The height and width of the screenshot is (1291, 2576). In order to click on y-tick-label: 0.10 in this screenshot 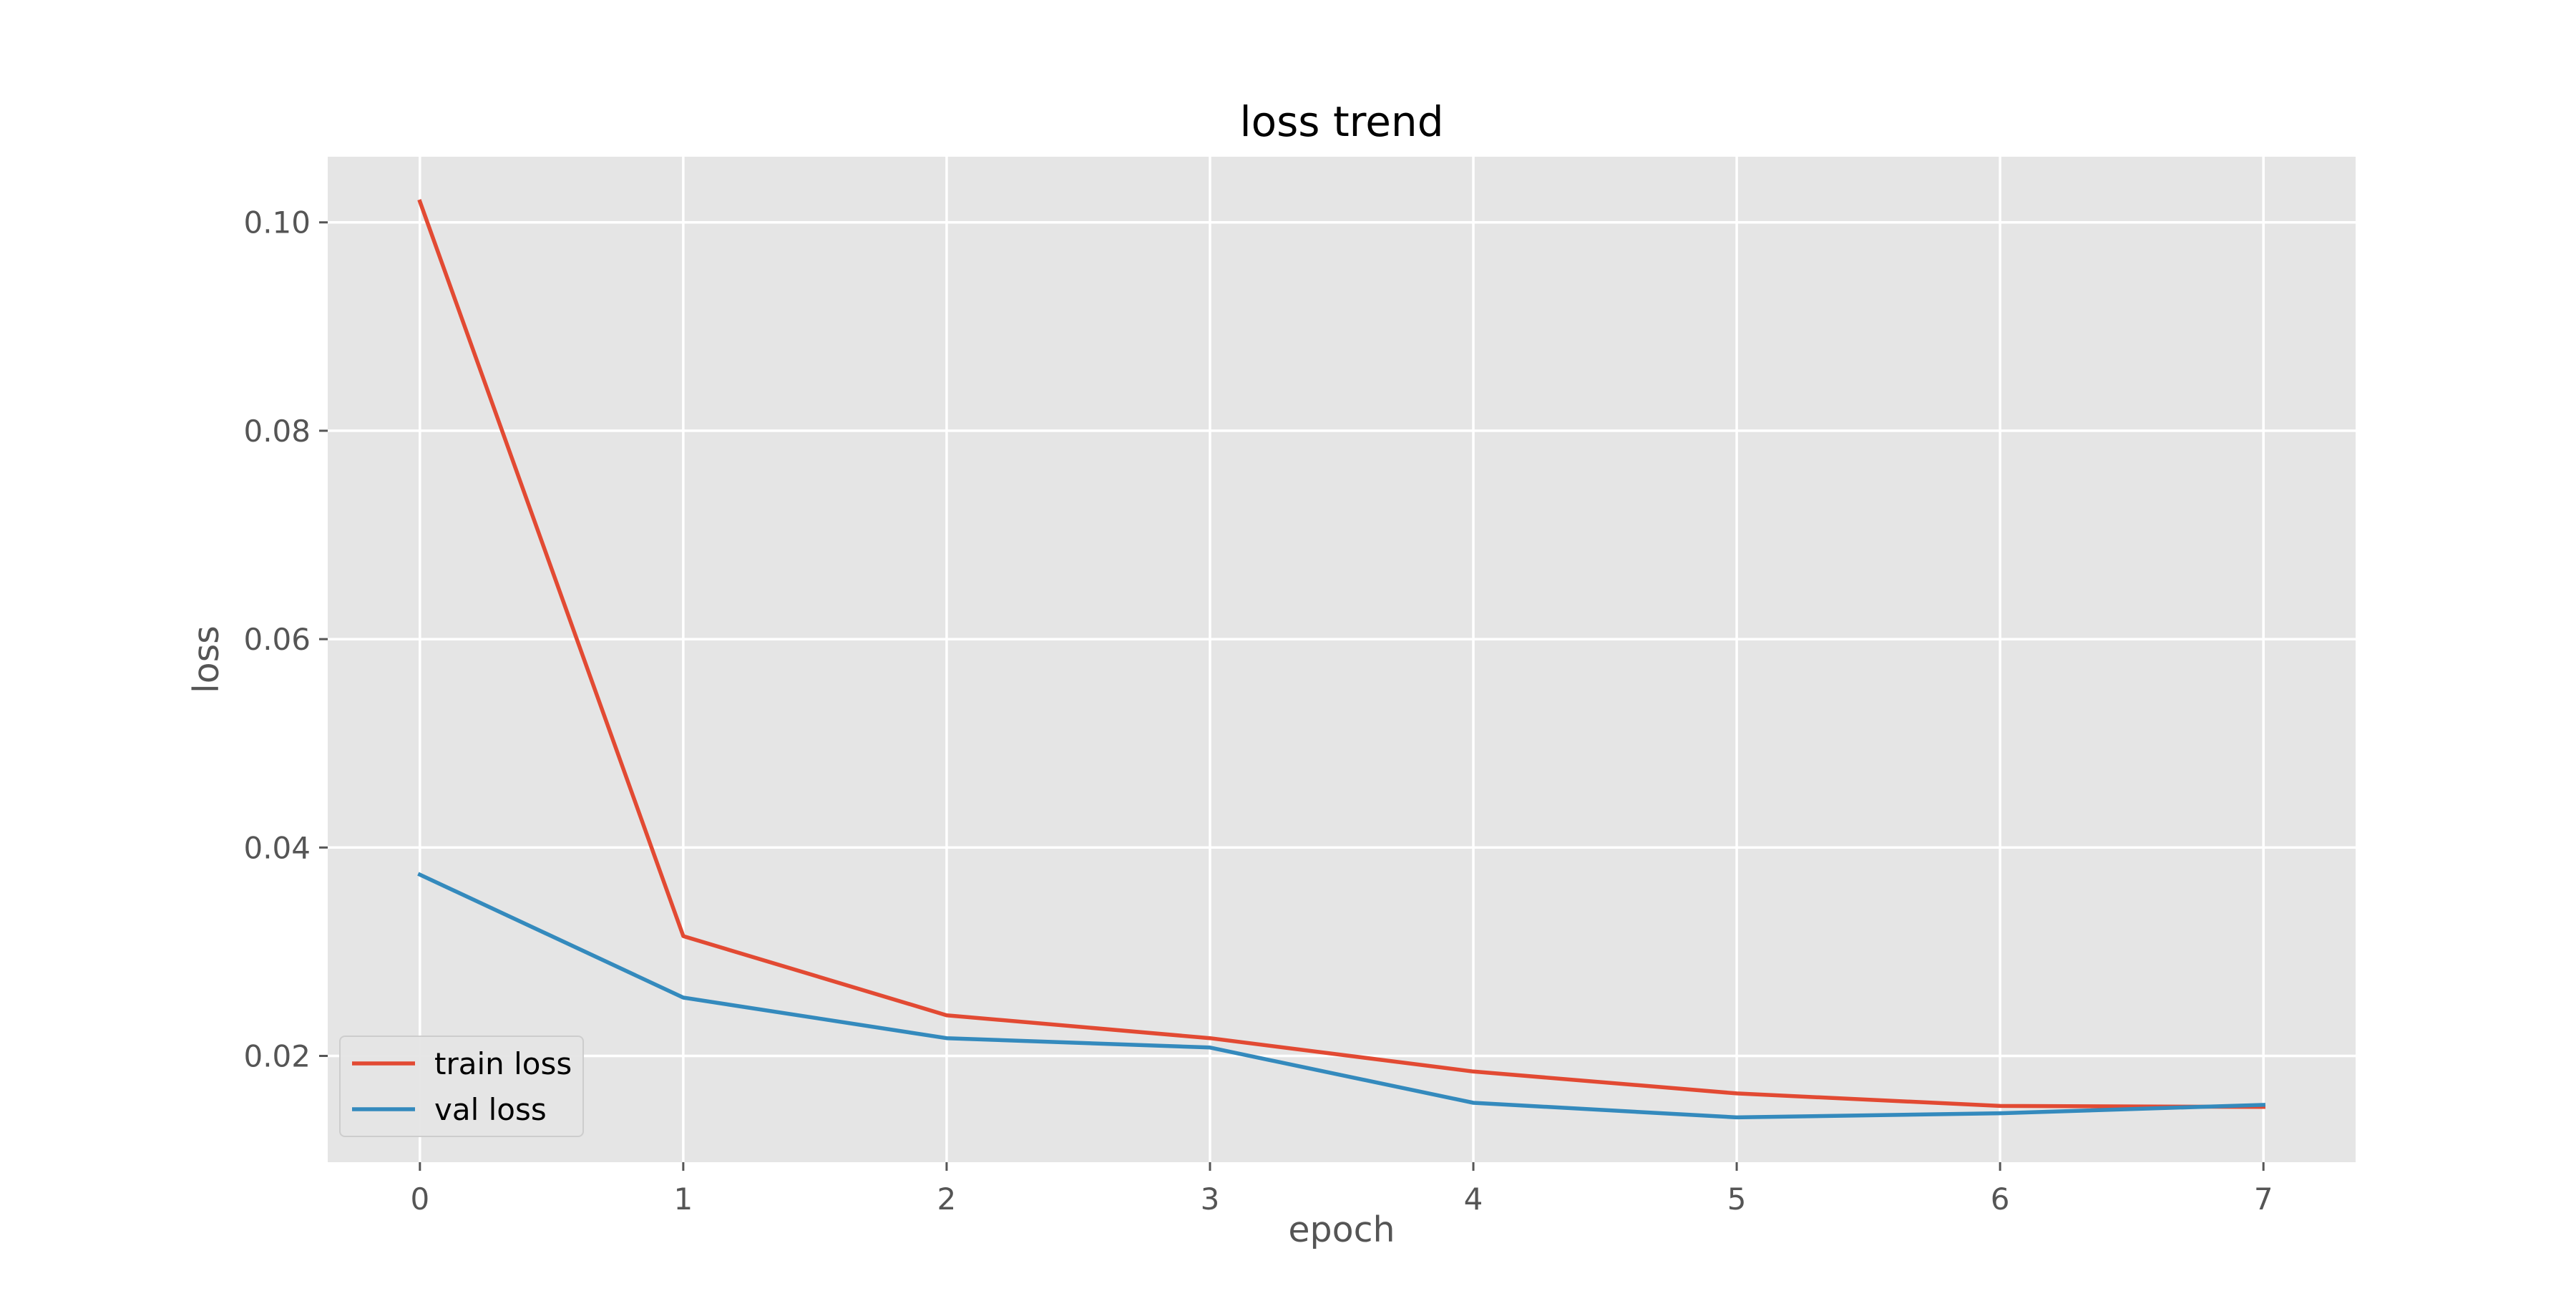, I will do `click(277, 222)`.